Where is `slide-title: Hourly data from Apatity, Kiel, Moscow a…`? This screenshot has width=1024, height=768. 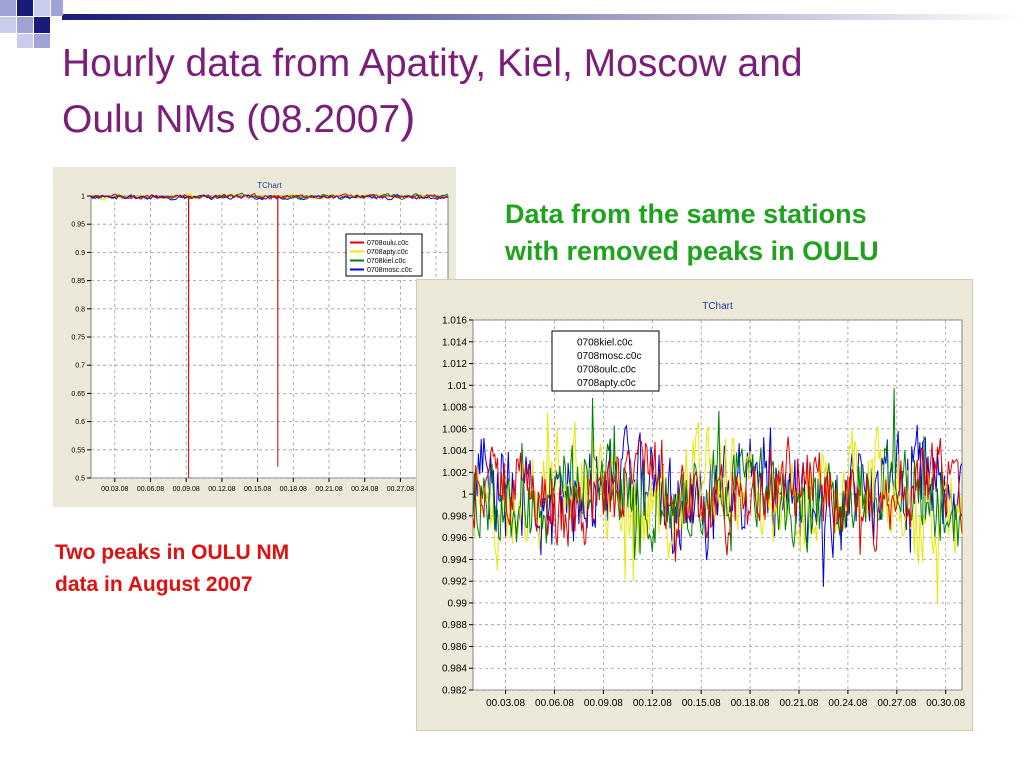
slide-title: Hourly data from Apatity, Kiel, Moscow a… is located at coordinates (512, 92).